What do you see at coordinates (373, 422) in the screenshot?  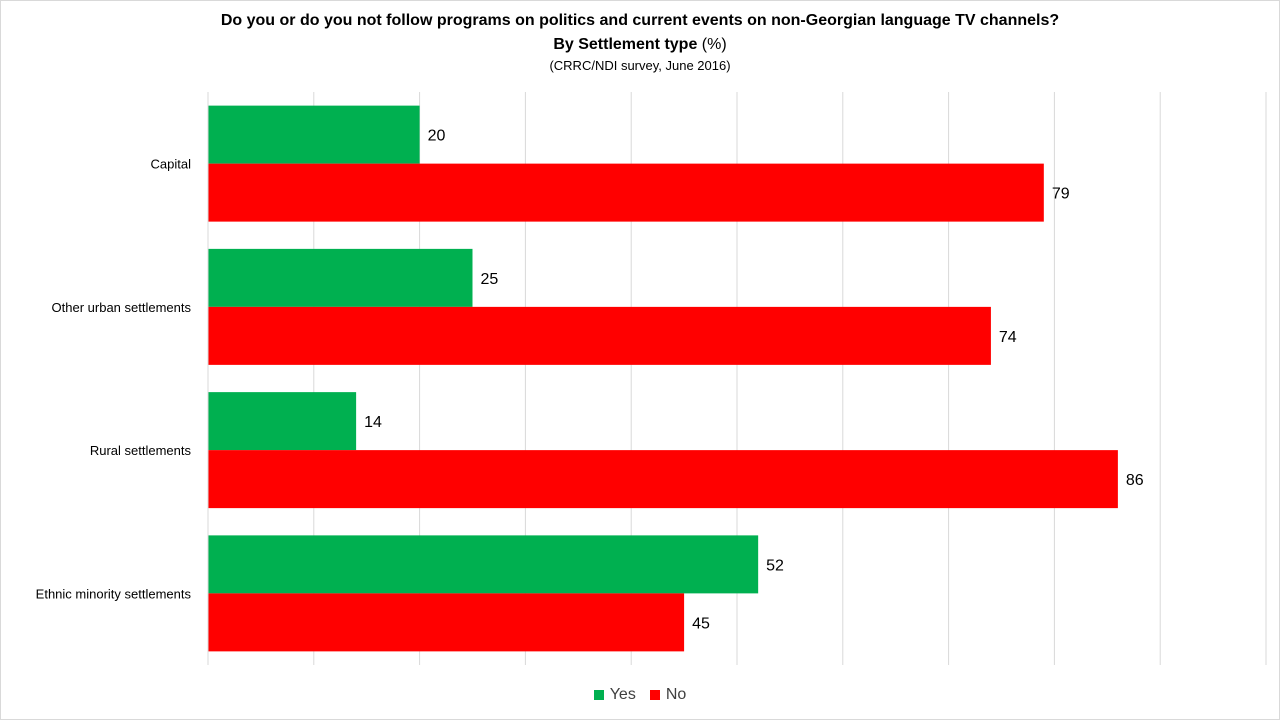 I see `data-label: 14` at bounding box center [373, 422].